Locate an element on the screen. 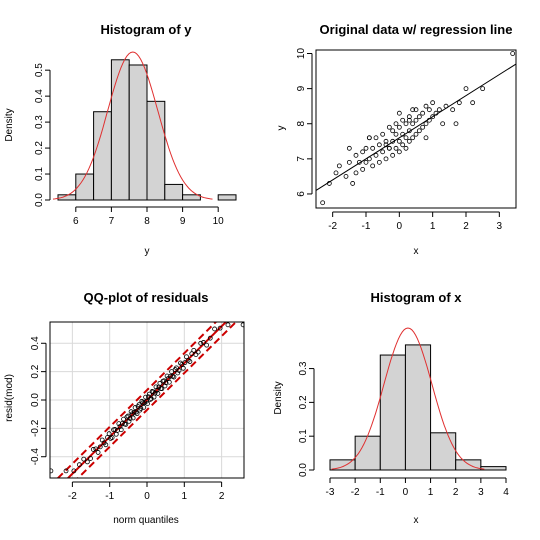  histogram-y-x-tick-label: 6 is located at coordinates (76, 221).